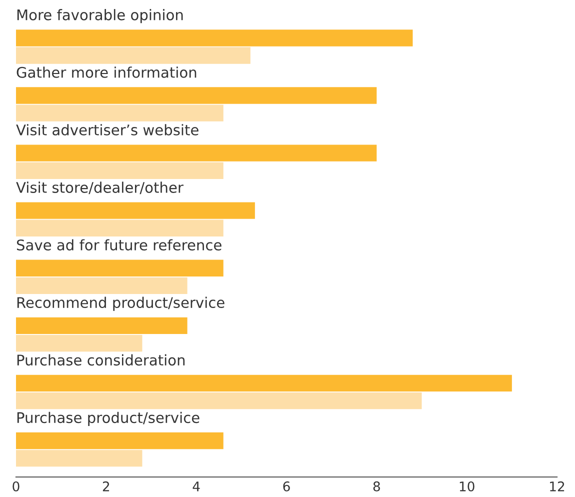 This screenshot has height=497, width=575. What do you see at coordinates (106, 72) in the screenshot?
I see `y-tick-label: Gather more information` at bounding box center [106, 72].